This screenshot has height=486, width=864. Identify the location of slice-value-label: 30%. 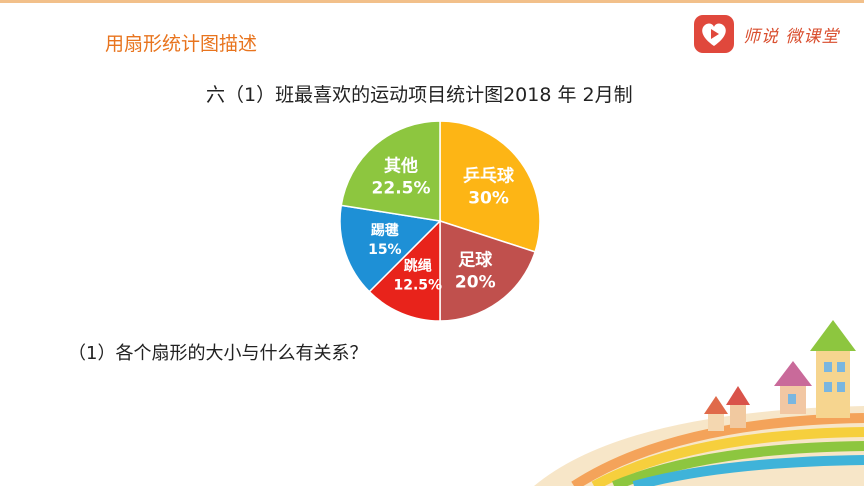
(488, 199).